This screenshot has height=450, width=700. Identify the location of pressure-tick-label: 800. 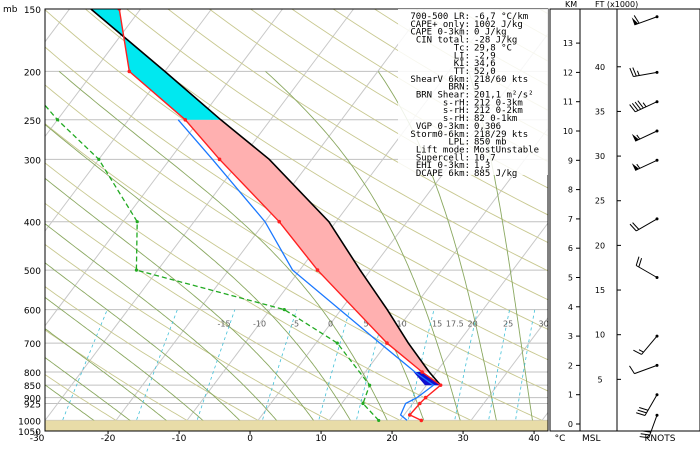
(32, 374).